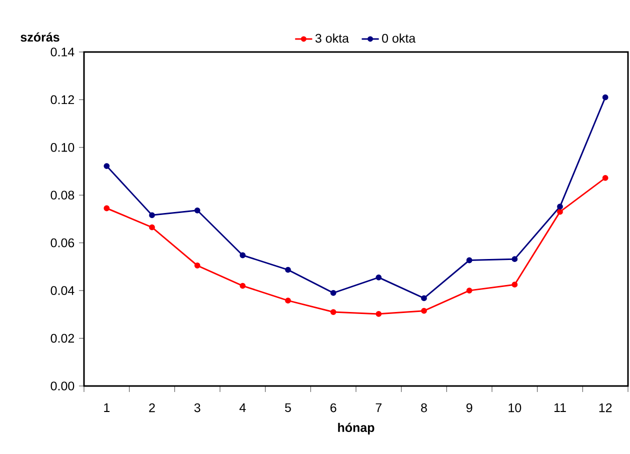  What do you see at coordinates (62, 290) in the screenshot?
I see `y-tick-label: 0.04` at bounding box center [62, 290].